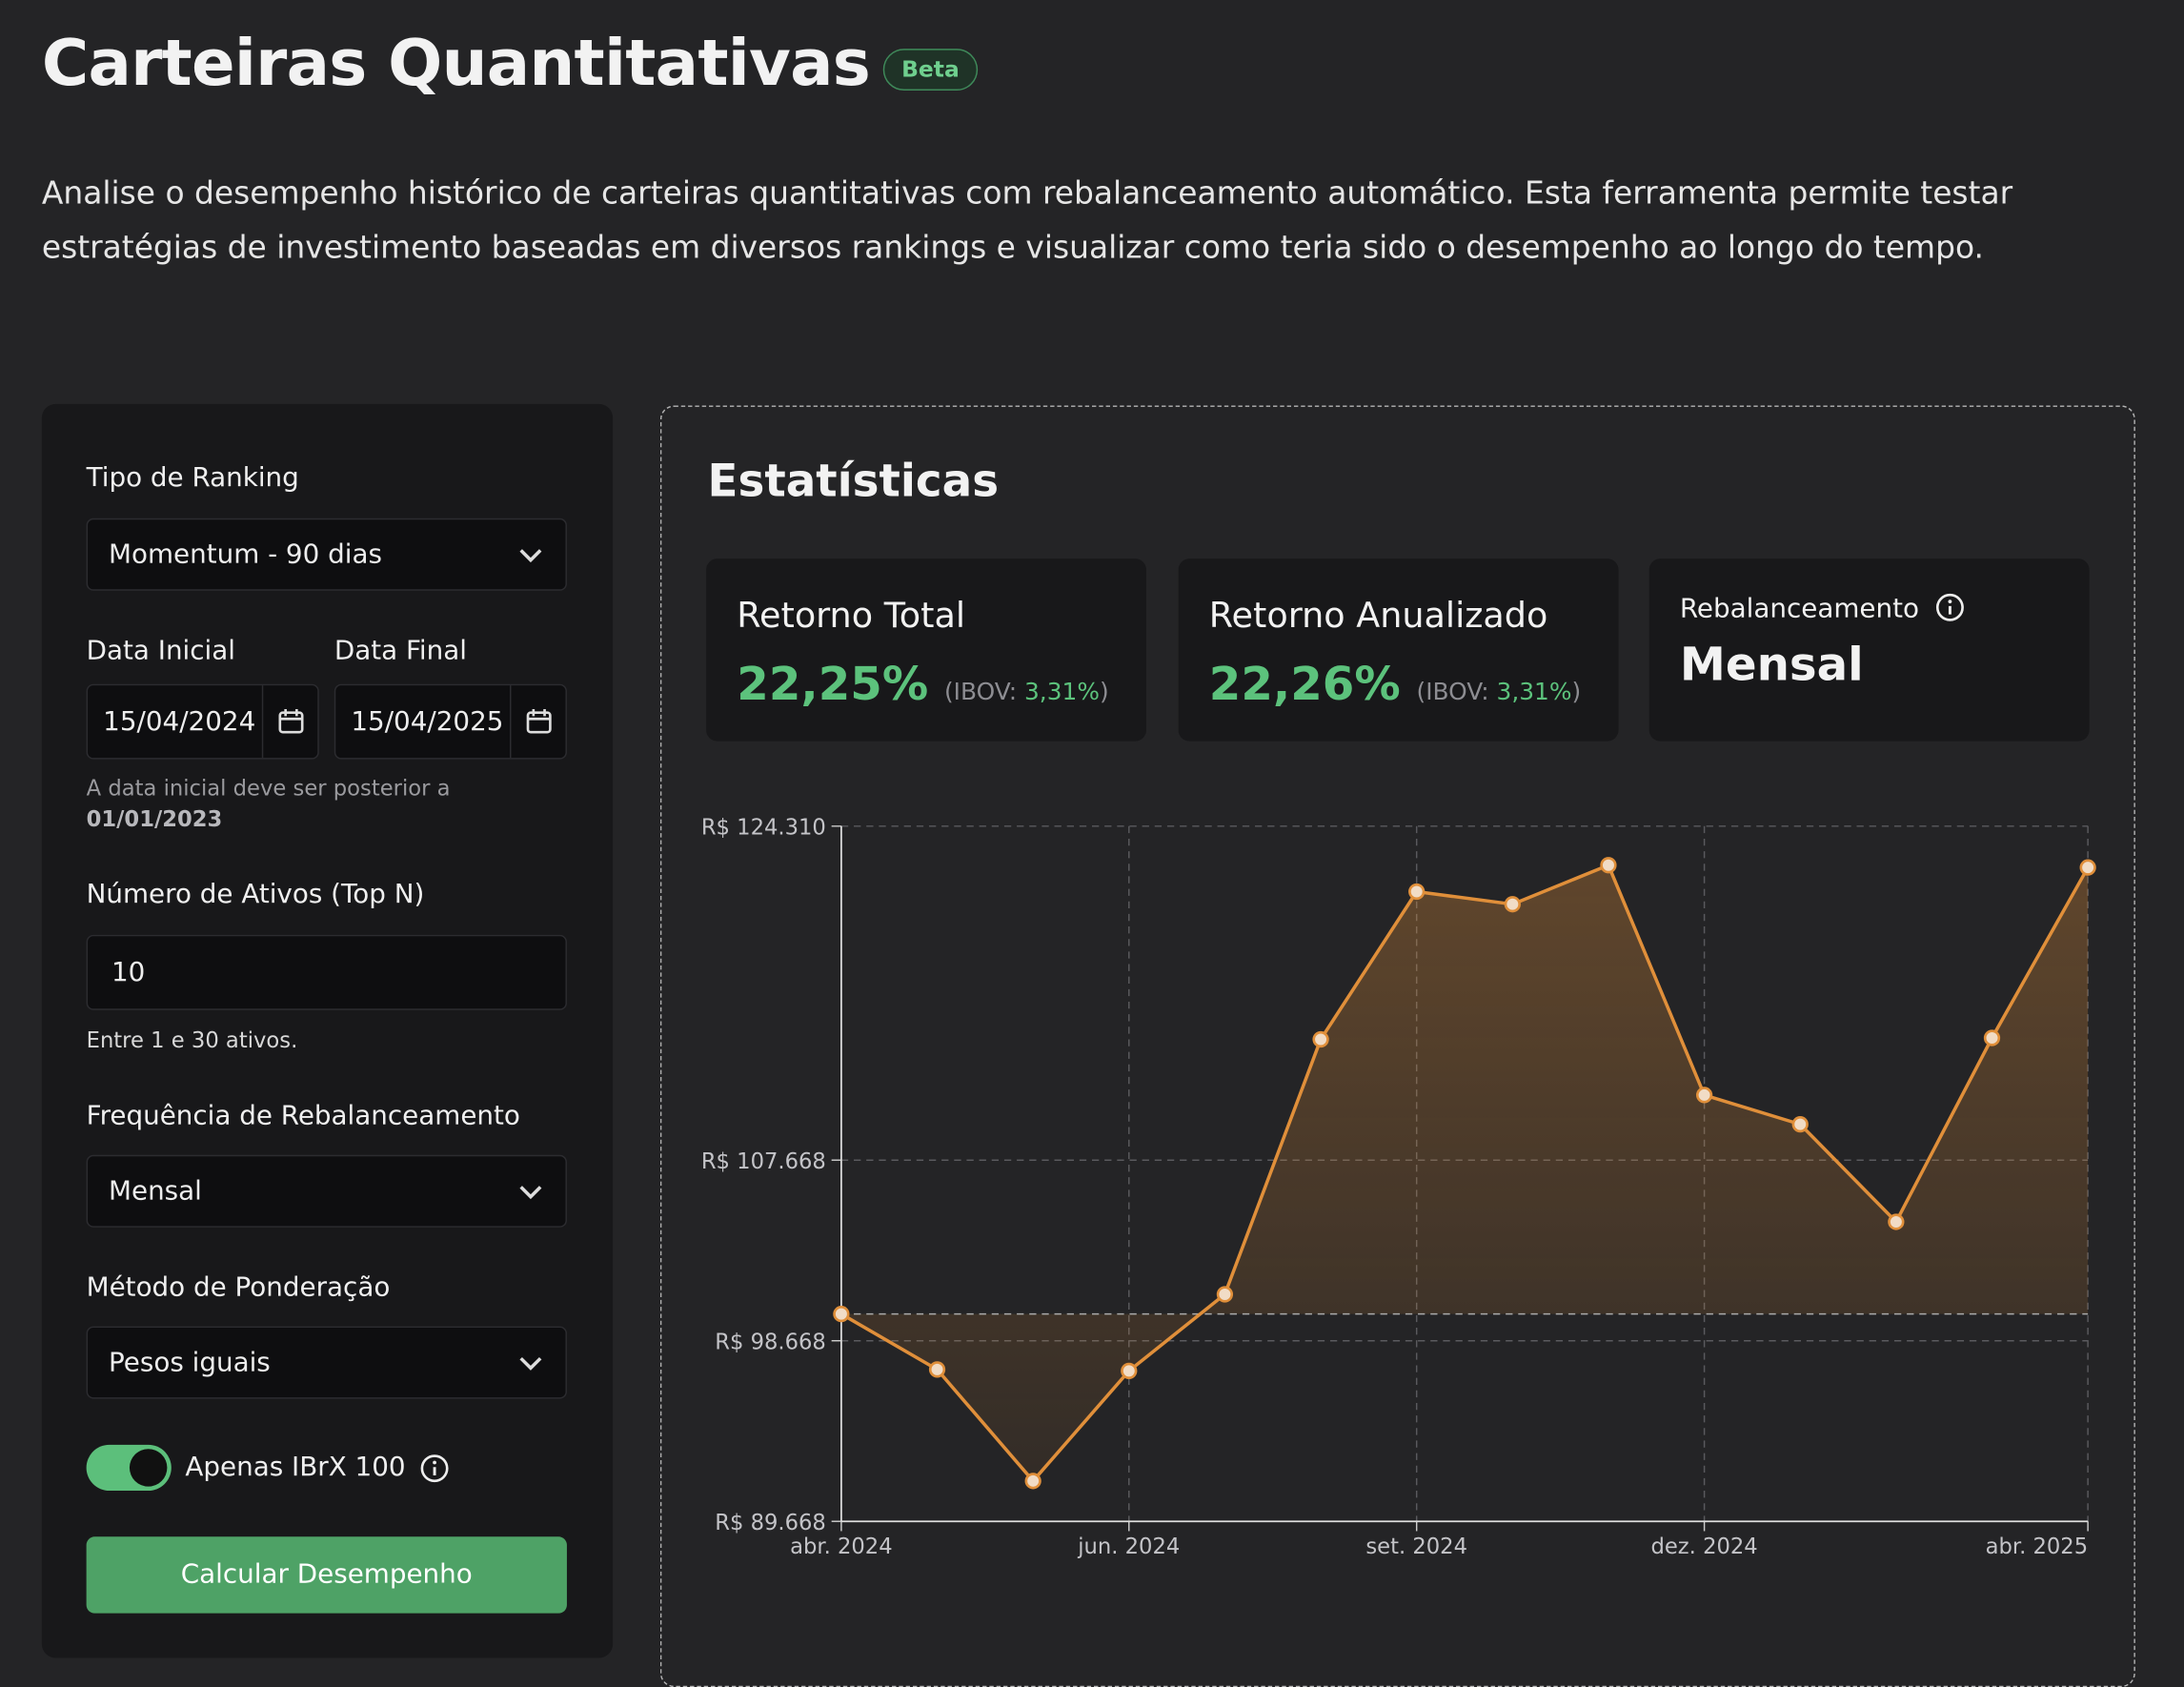 The height and width of the screenshot is (1687, 2184). What do you see at coordinates (161, 650) in the screenshot?
I see `field-label: Data Inicial` at bounding box center [161, 650].